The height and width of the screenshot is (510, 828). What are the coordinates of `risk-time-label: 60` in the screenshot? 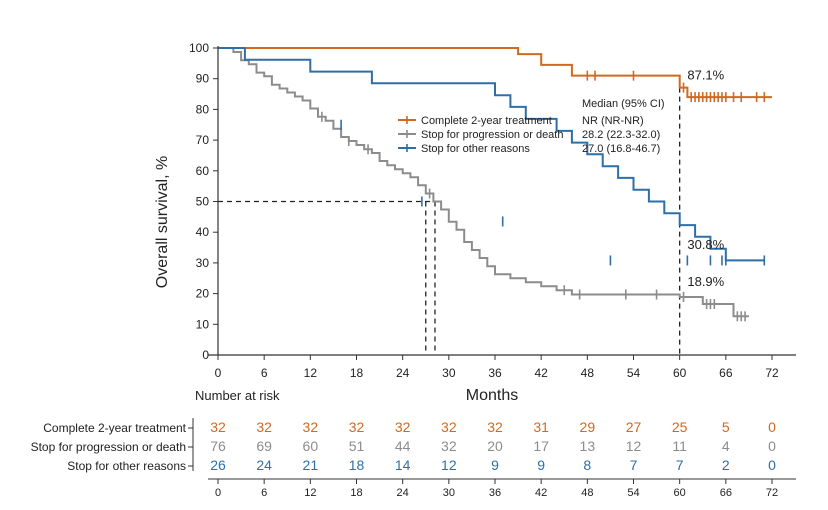 It's located at (680, 493).